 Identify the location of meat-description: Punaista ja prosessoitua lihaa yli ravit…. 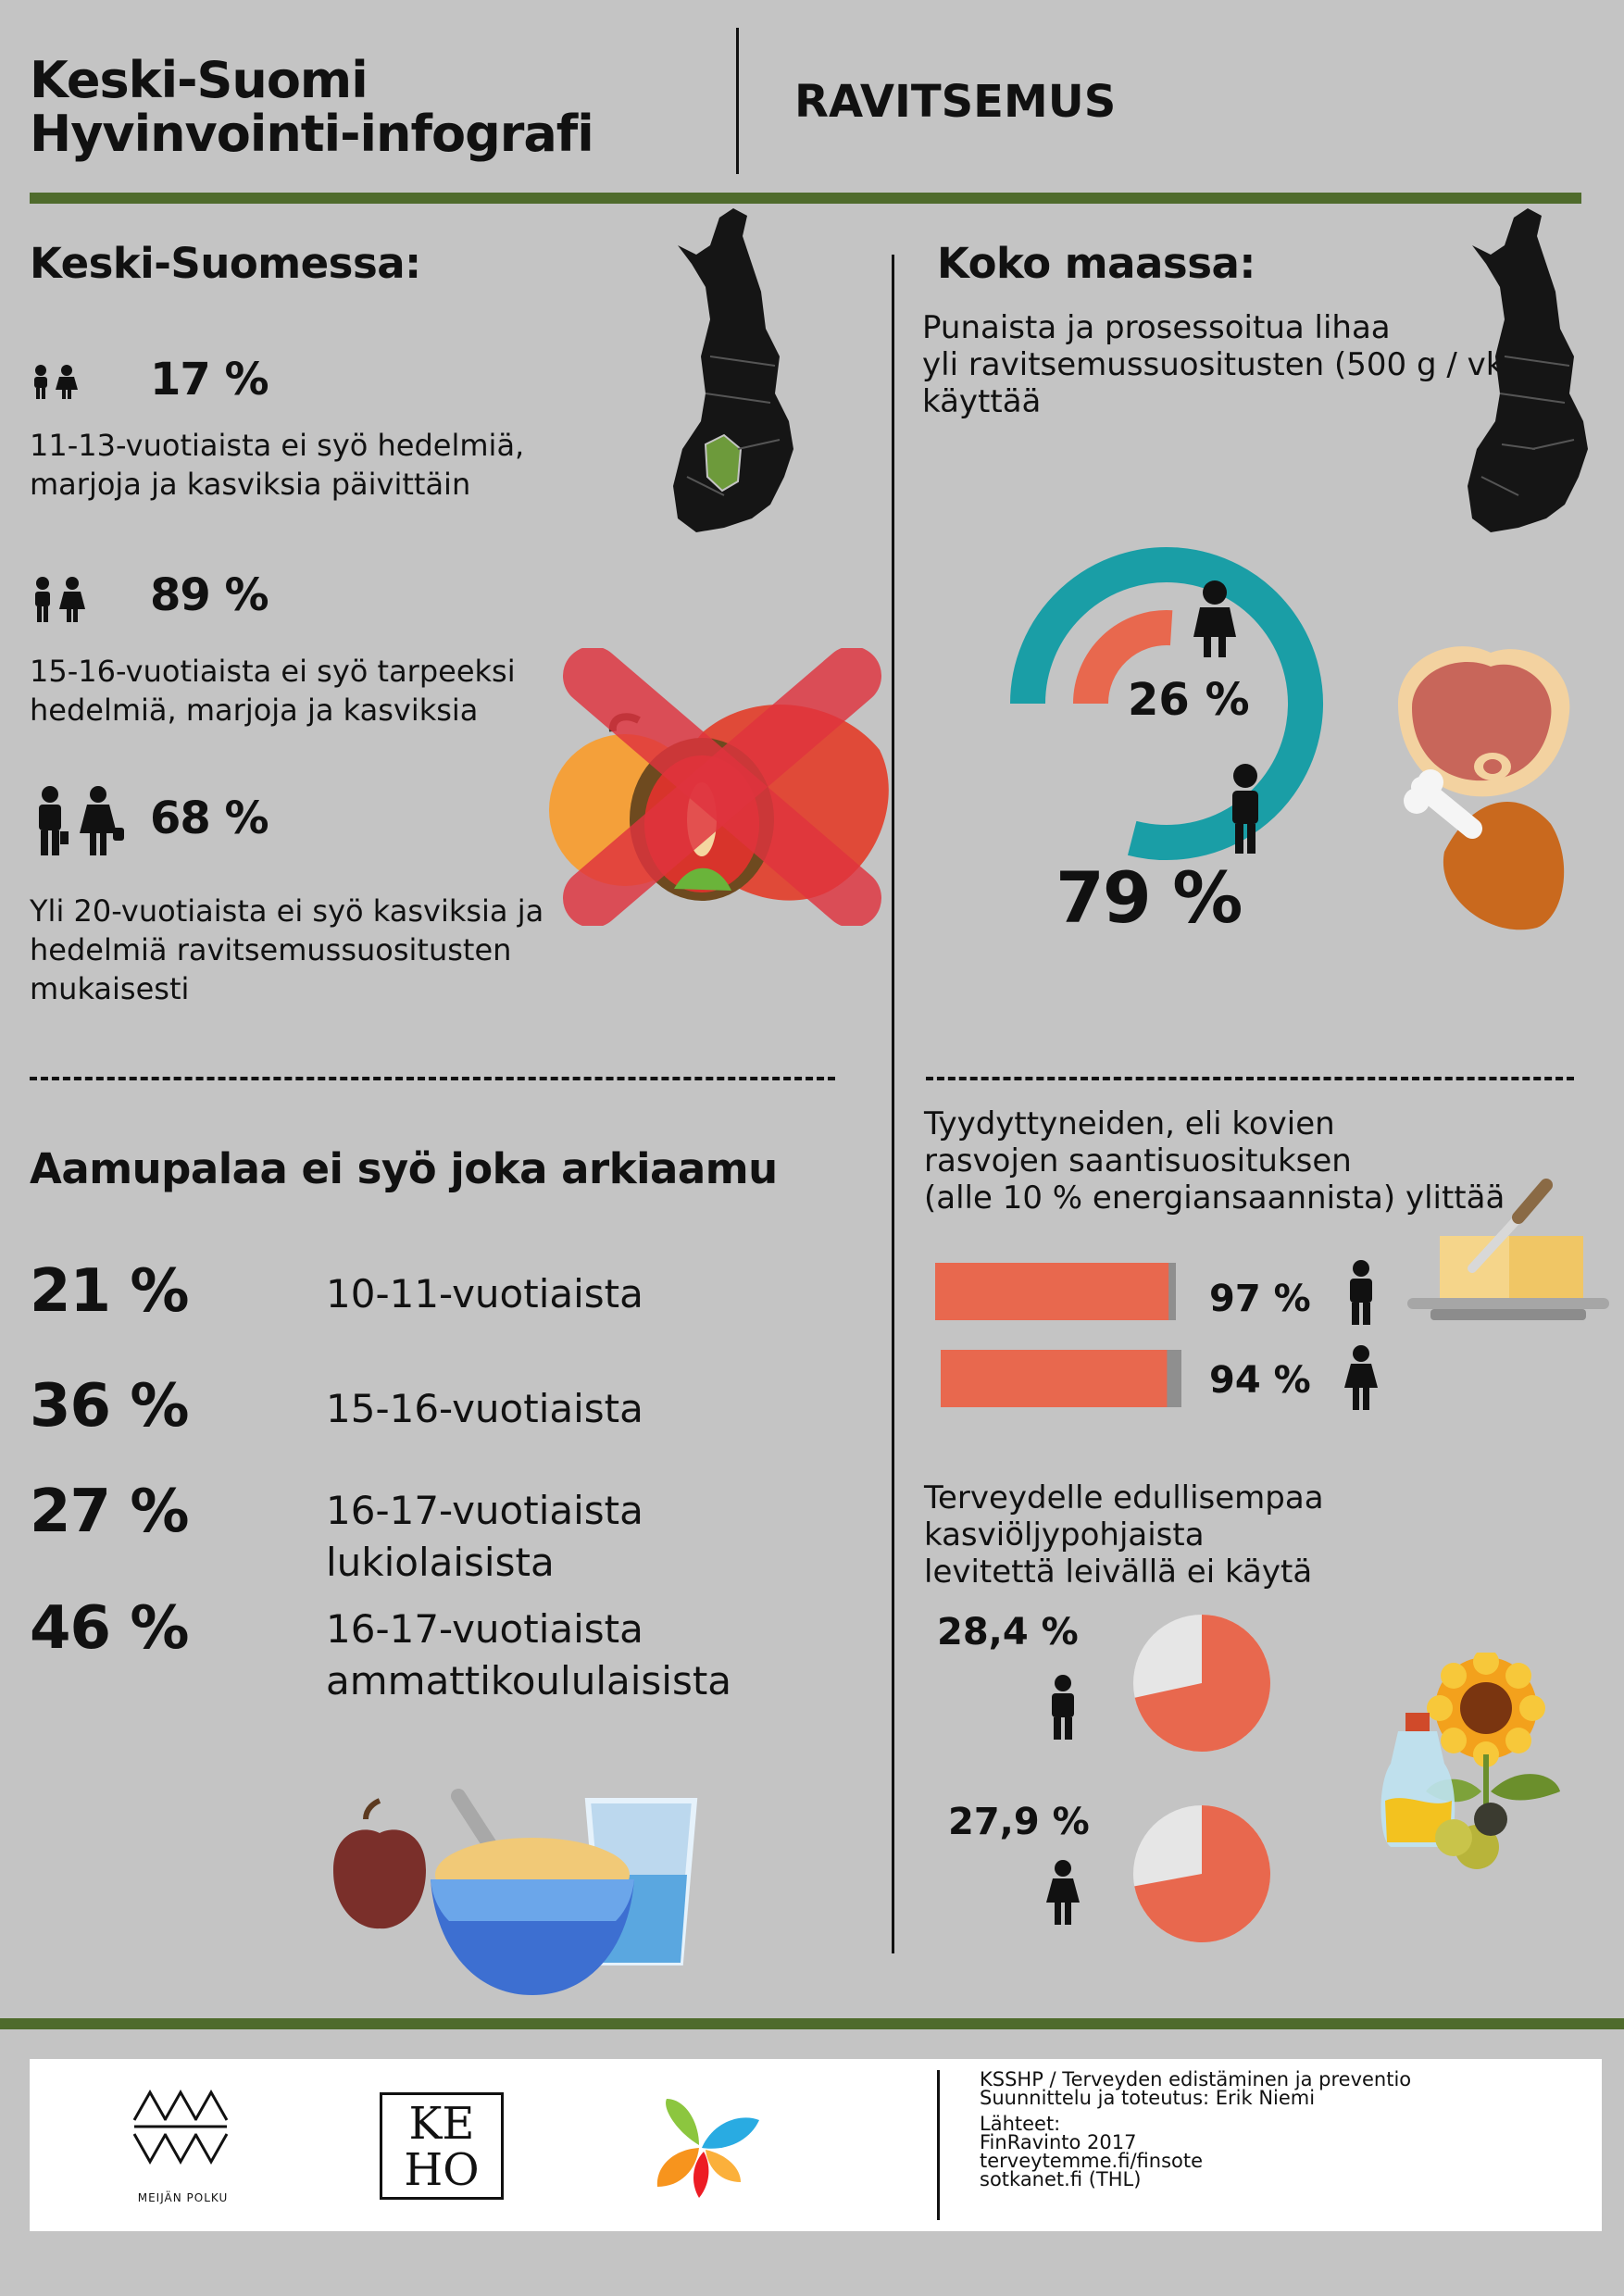
(1228, 364).